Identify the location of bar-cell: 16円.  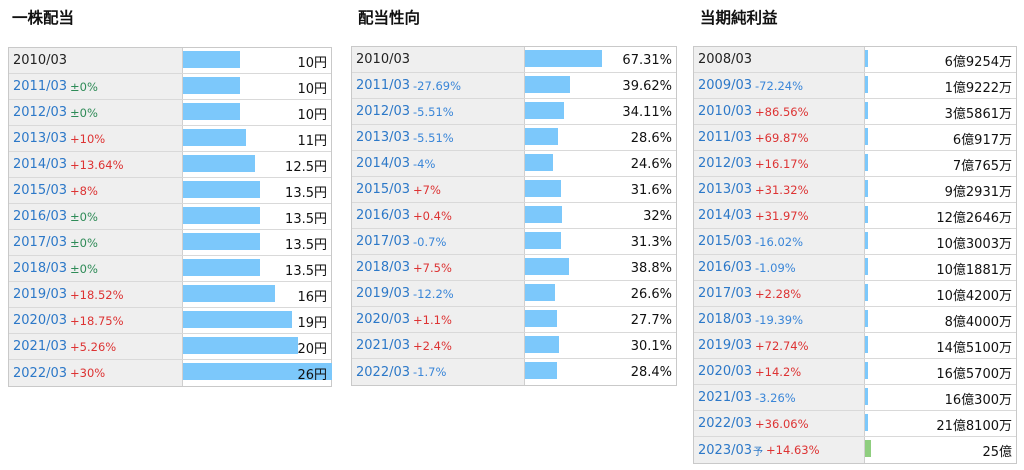
(256, 294).